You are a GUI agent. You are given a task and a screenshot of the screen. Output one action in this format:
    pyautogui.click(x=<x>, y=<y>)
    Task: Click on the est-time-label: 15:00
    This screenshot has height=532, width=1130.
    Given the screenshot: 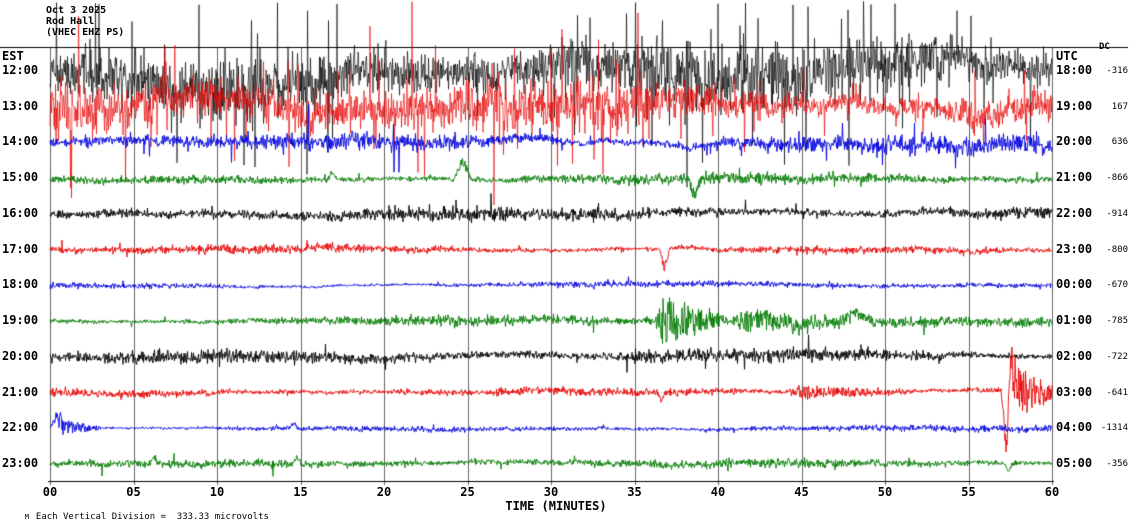 What is the action you would take?
    pyautogui.click(x=20, y=177)
    